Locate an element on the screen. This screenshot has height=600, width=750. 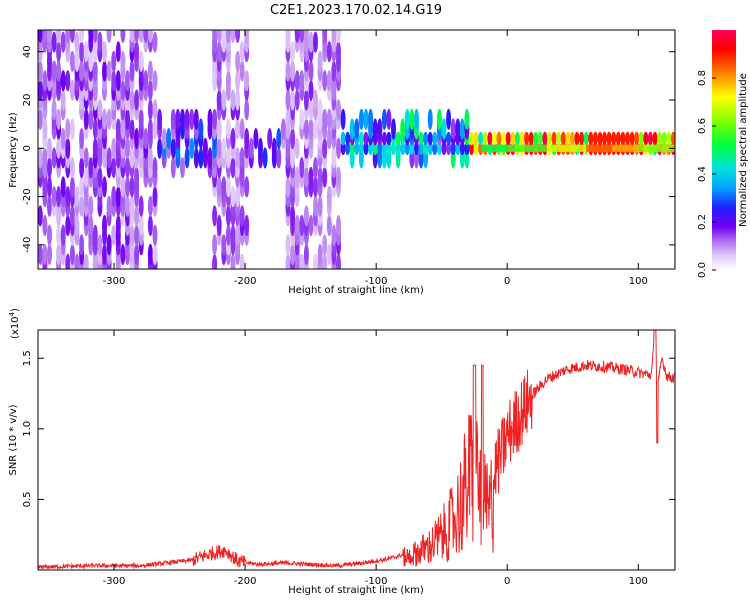
heatmap-y-label: Frequency (Hz) is located at coordinates (13, 150).